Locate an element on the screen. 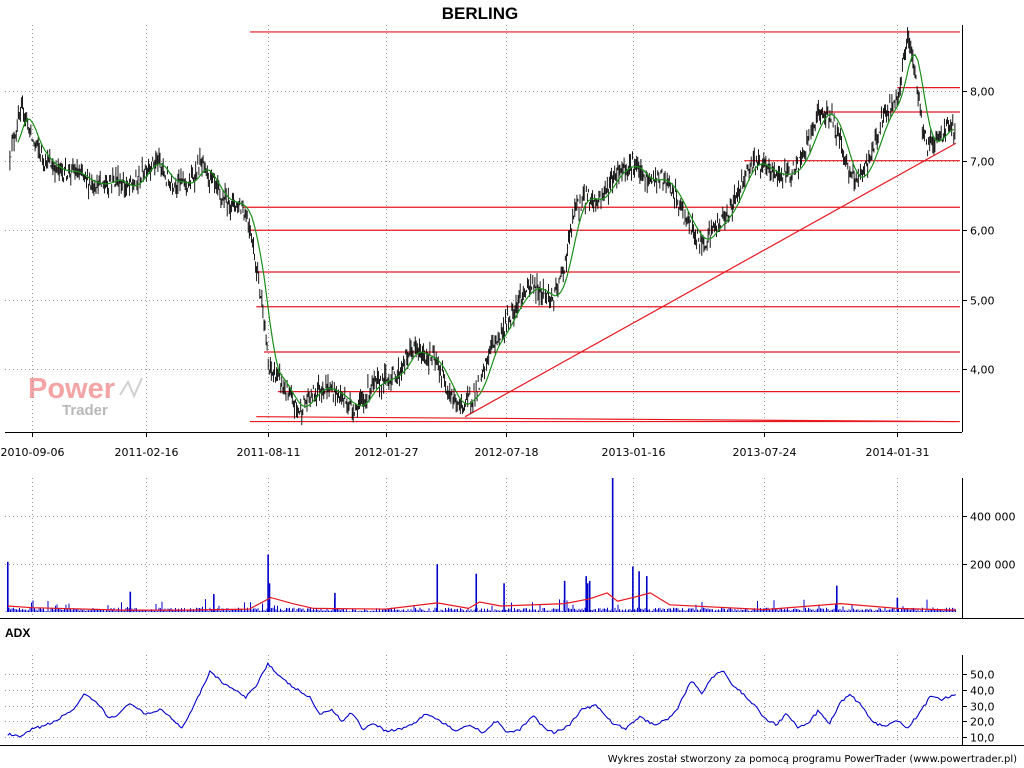 This screenshot has height=768, width=1024. adx-y-tick-label: 30,0 is located at coordinates (982, 707).